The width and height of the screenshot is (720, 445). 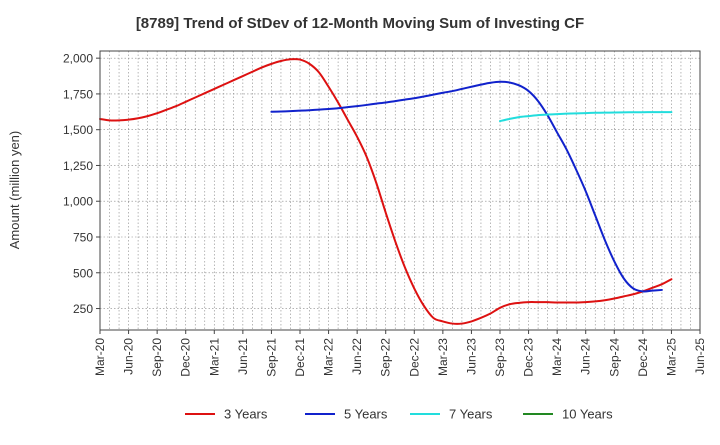 I want to click on x-tick-label: Dec-22, so click(x=414, y=357).